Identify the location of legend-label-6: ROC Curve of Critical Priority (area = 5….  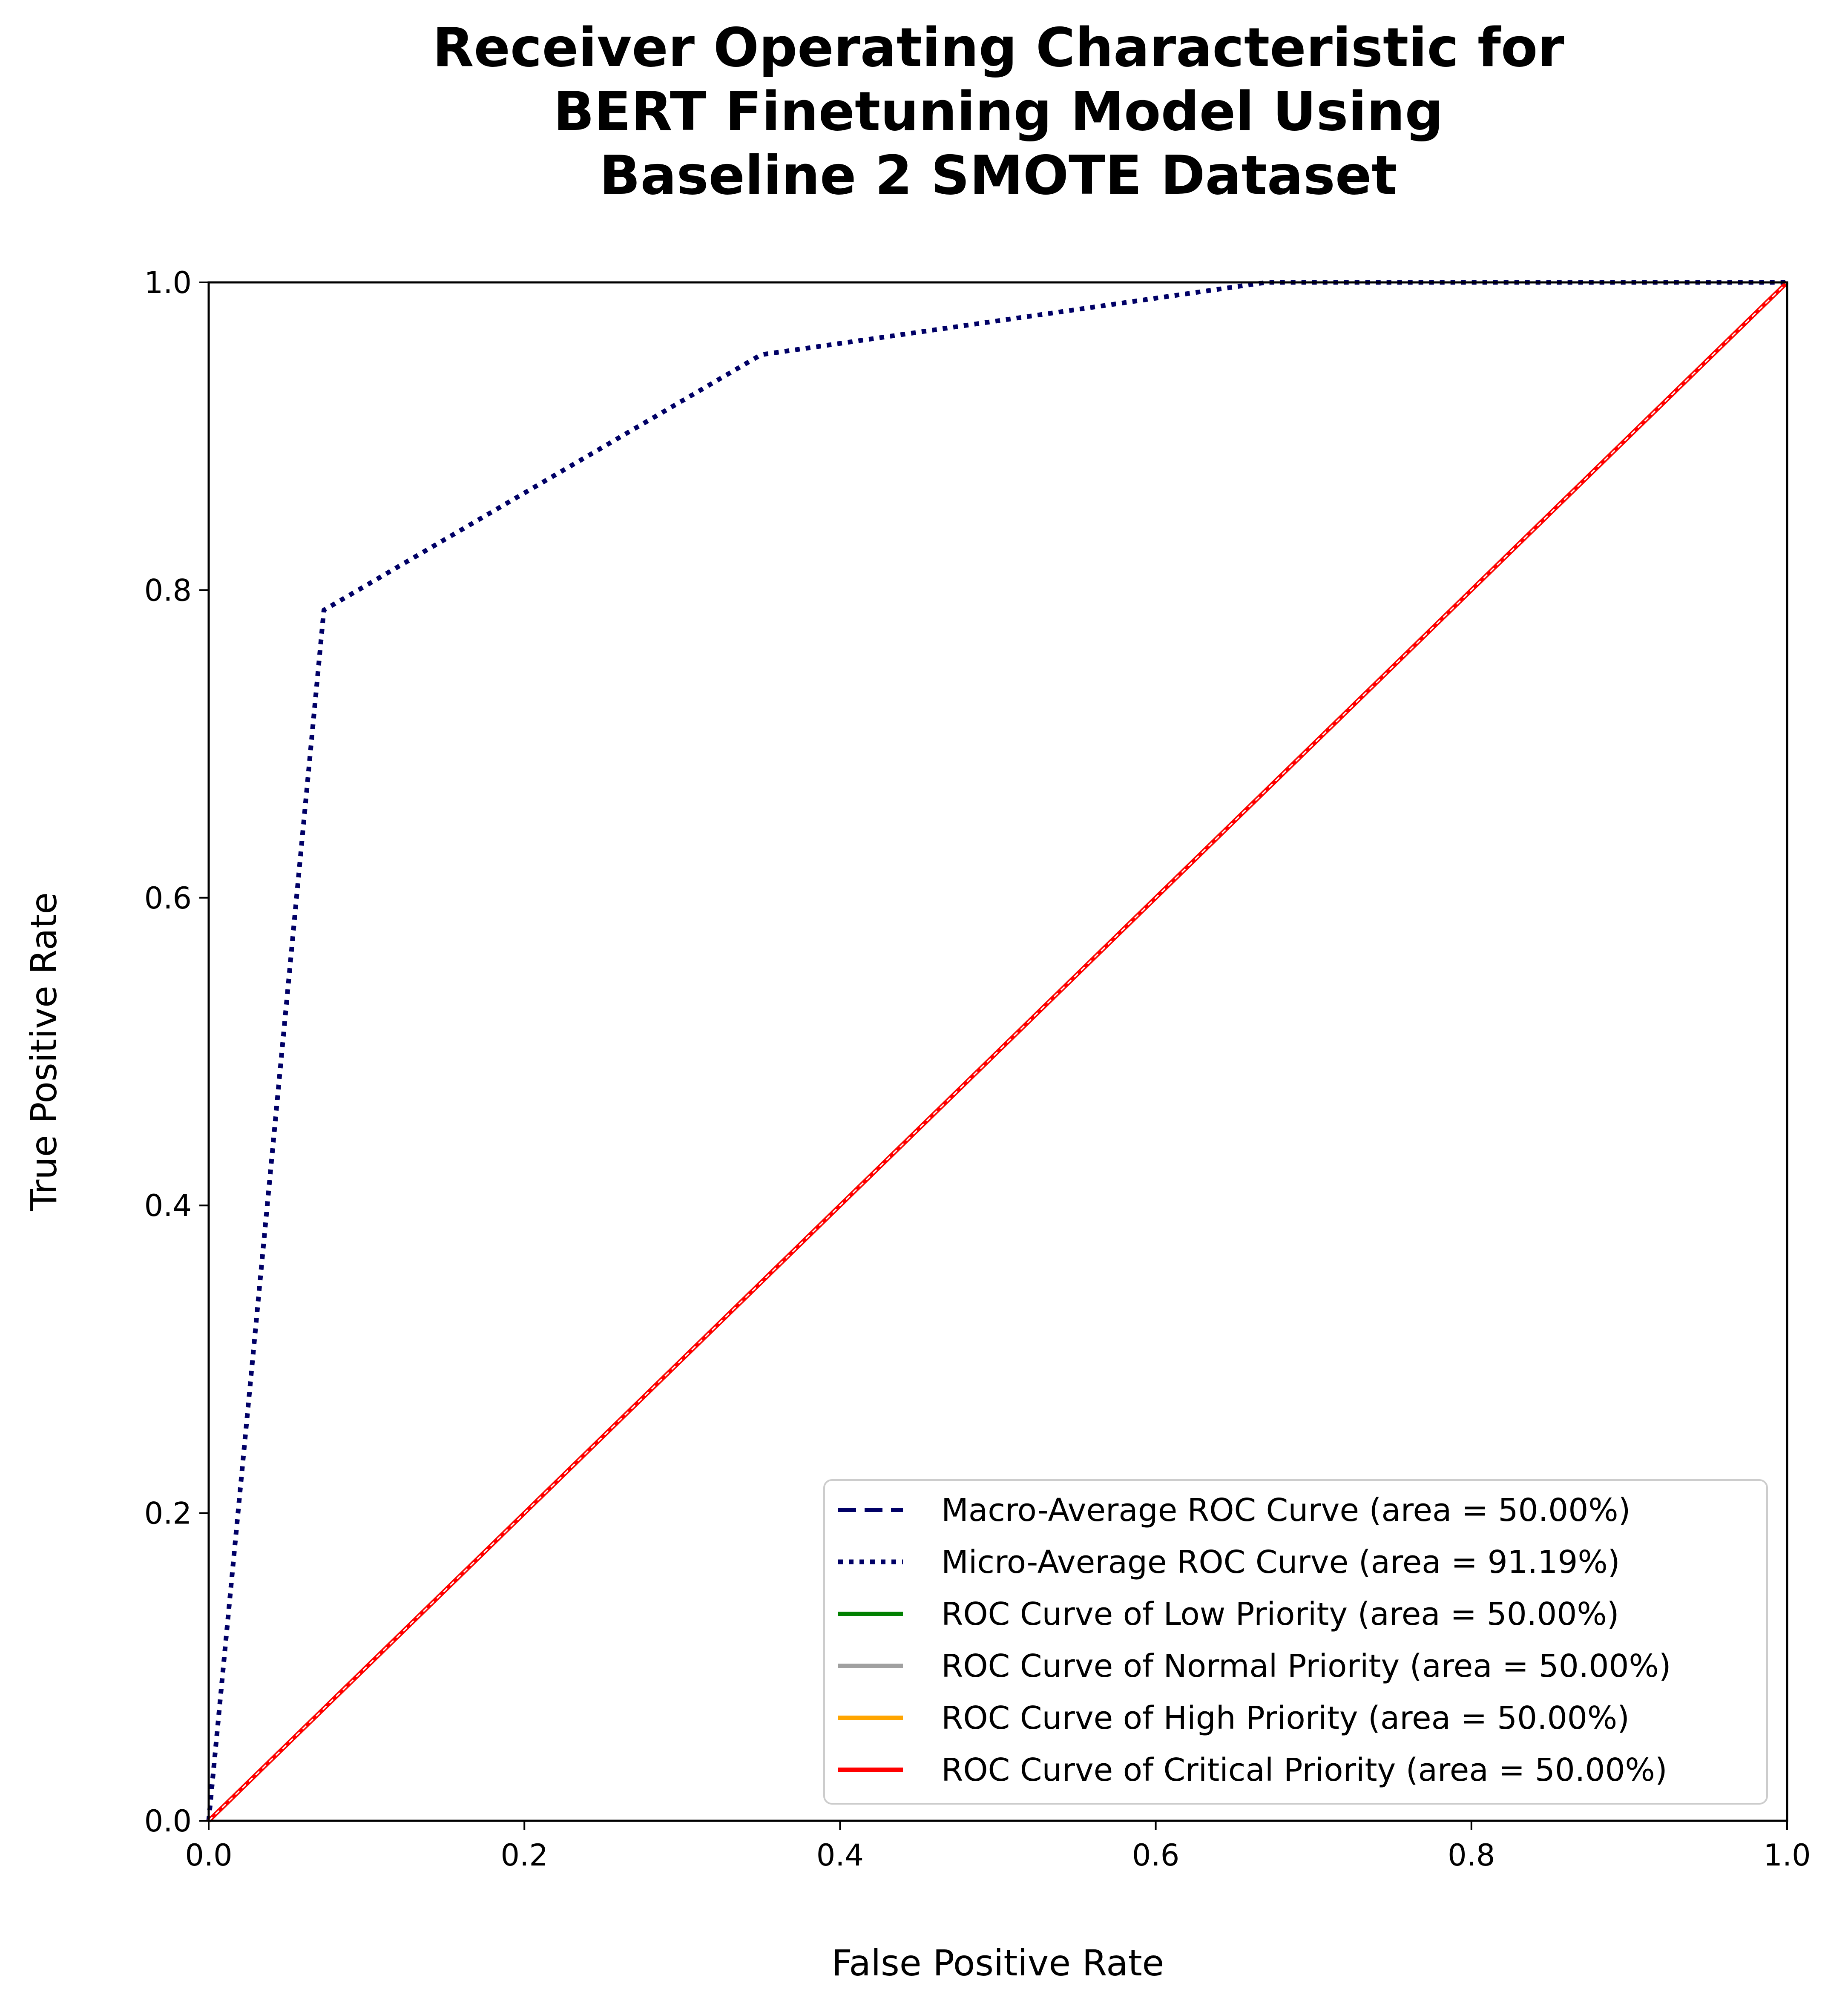
(1304, 1770).